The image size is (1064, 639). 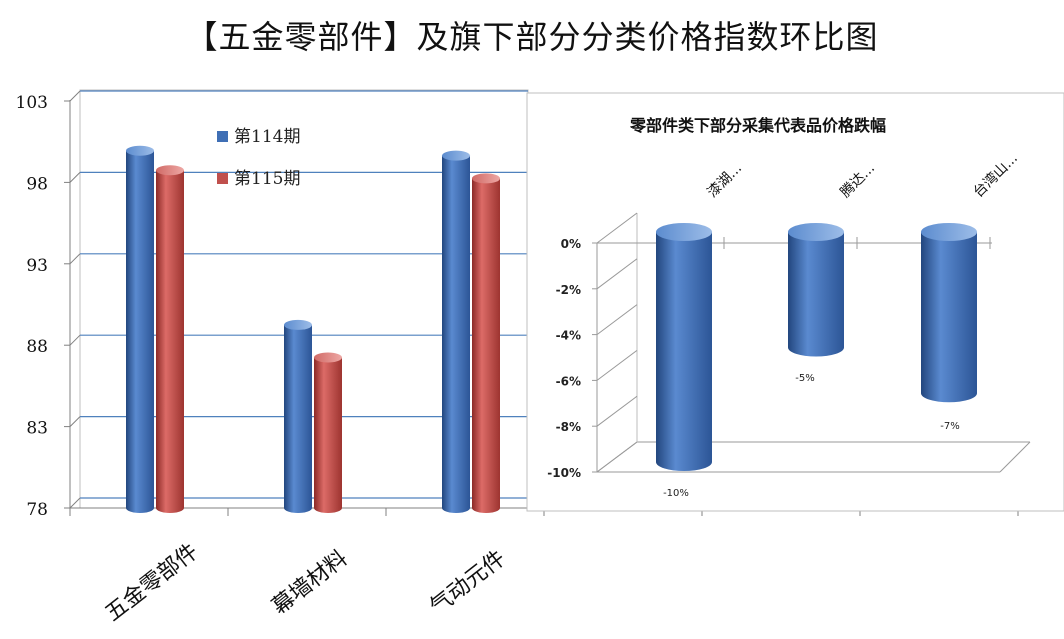 I want to click on inset-data-label: -10%, so click(x=676, y=493).